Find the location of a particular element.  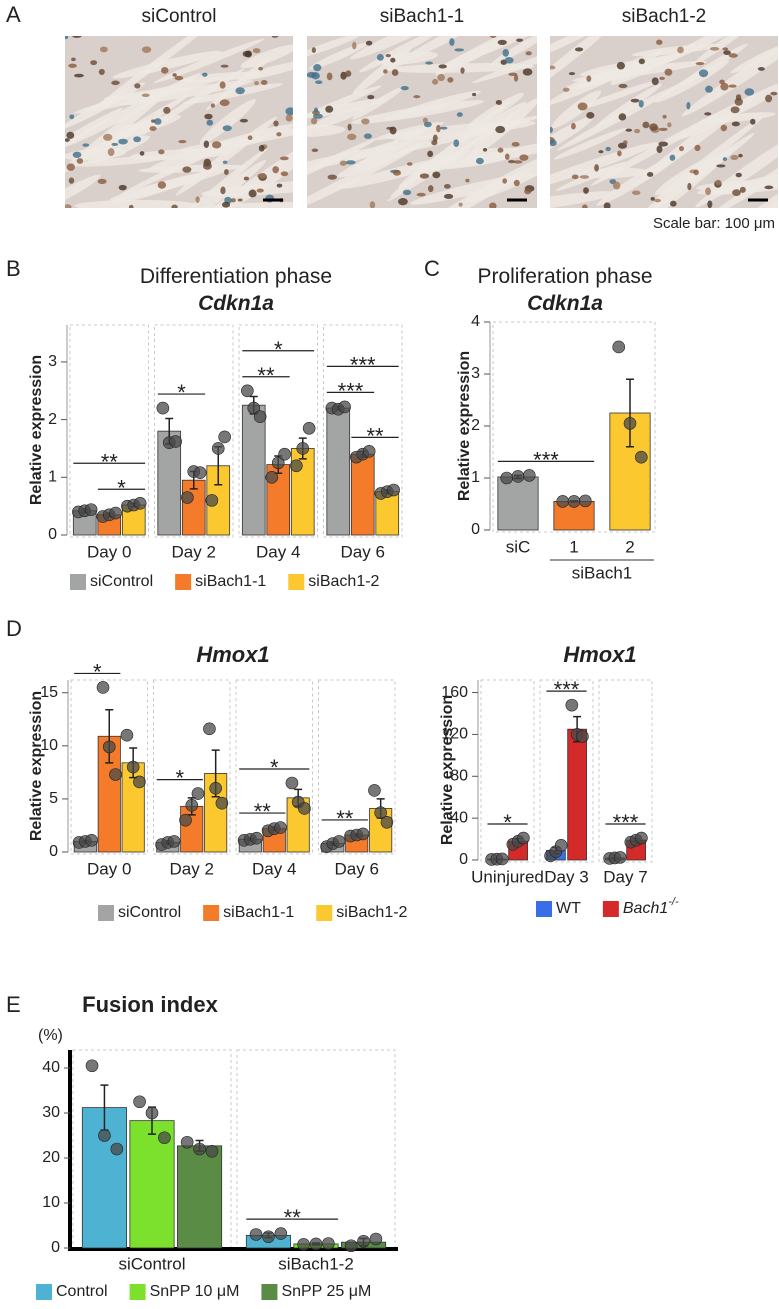

legend-superscript: -/- is located at coordinates (673, 902).